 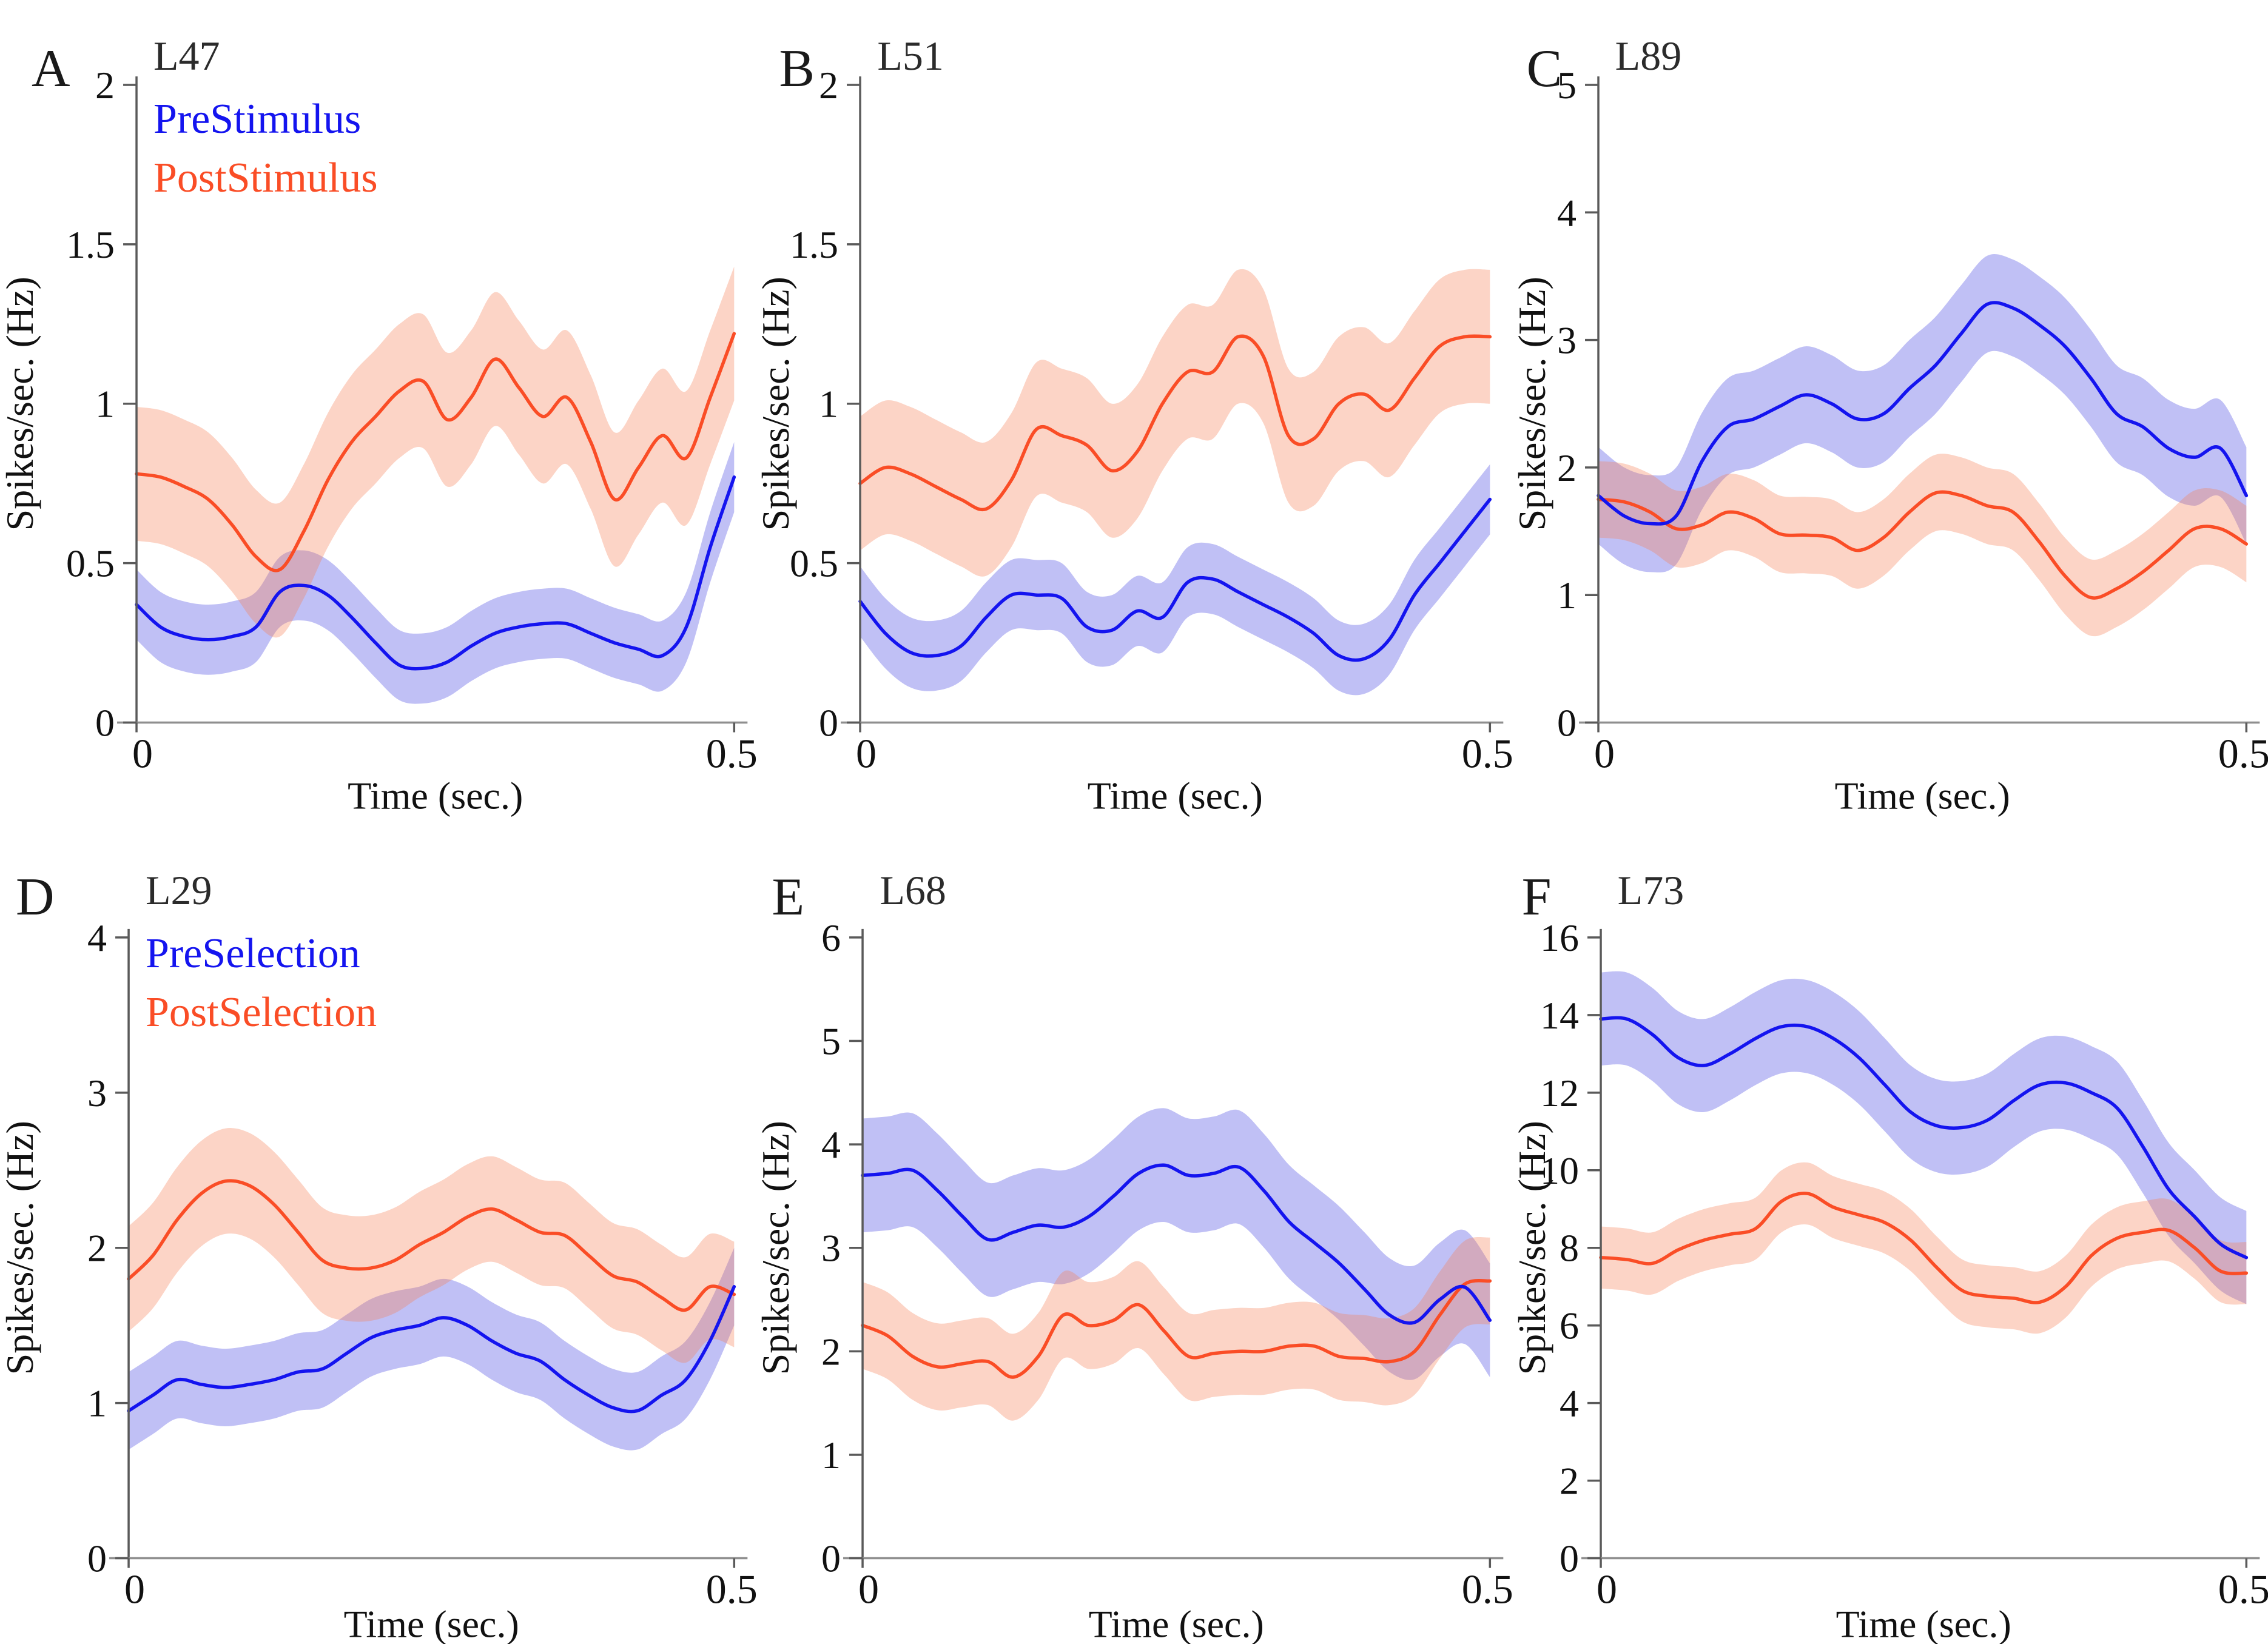 What do you see at coordinates (1537, 897) in the screenshot?
I see `panel-f-letter: F` at bounding box center [1537, 897].